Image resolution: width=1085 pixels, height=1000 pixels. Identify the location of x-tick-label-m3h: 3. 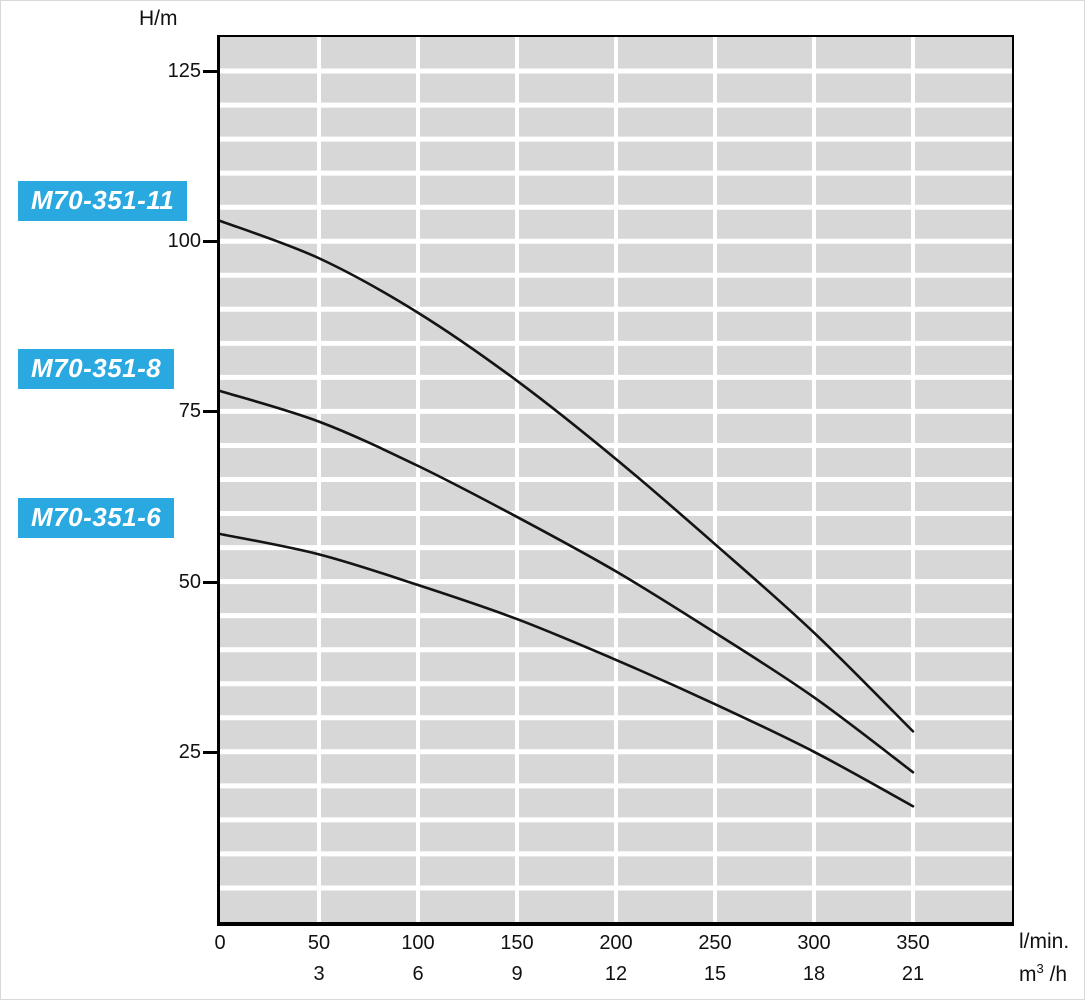
(319, 974).